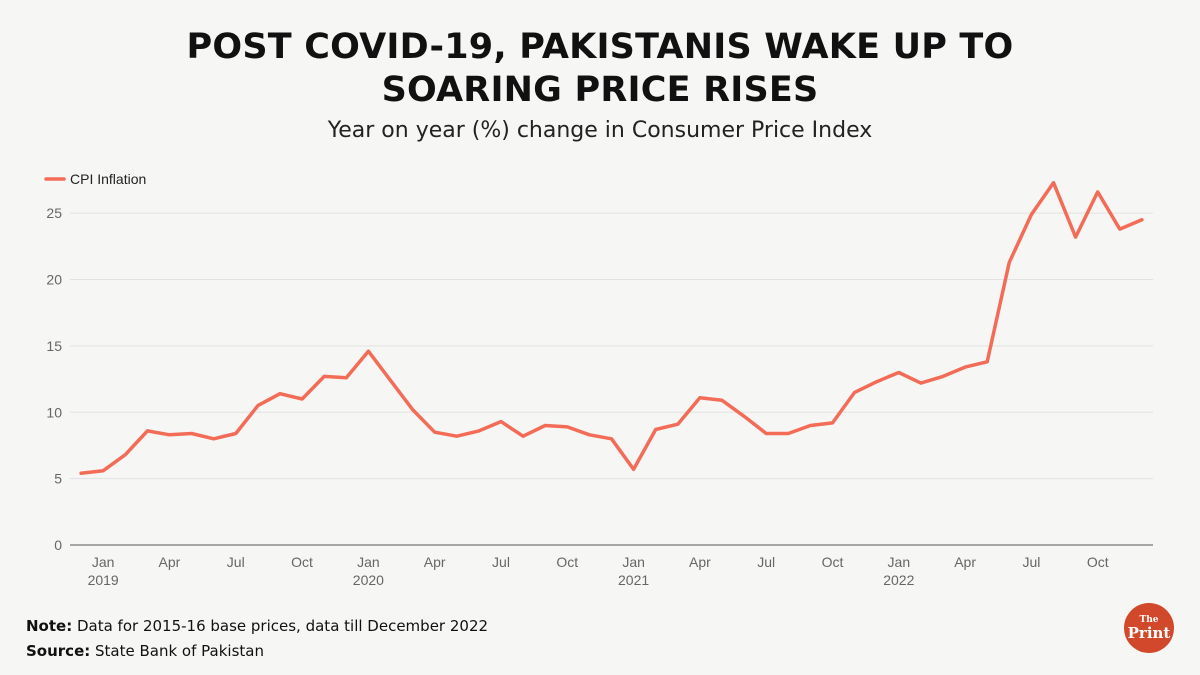  What do you see at coordinates (177, 651) in the screenshot?
I see `source-text: State Bank of Pakistan` at bounding box center [177, 651].